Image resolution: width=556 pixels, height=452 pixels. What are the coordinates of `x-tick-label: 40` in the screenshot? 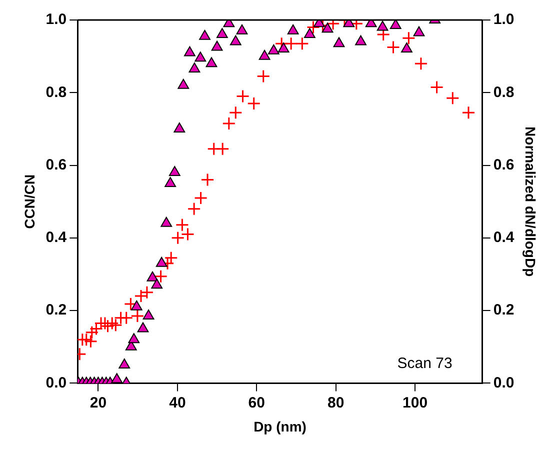 It's located at (177, 403).